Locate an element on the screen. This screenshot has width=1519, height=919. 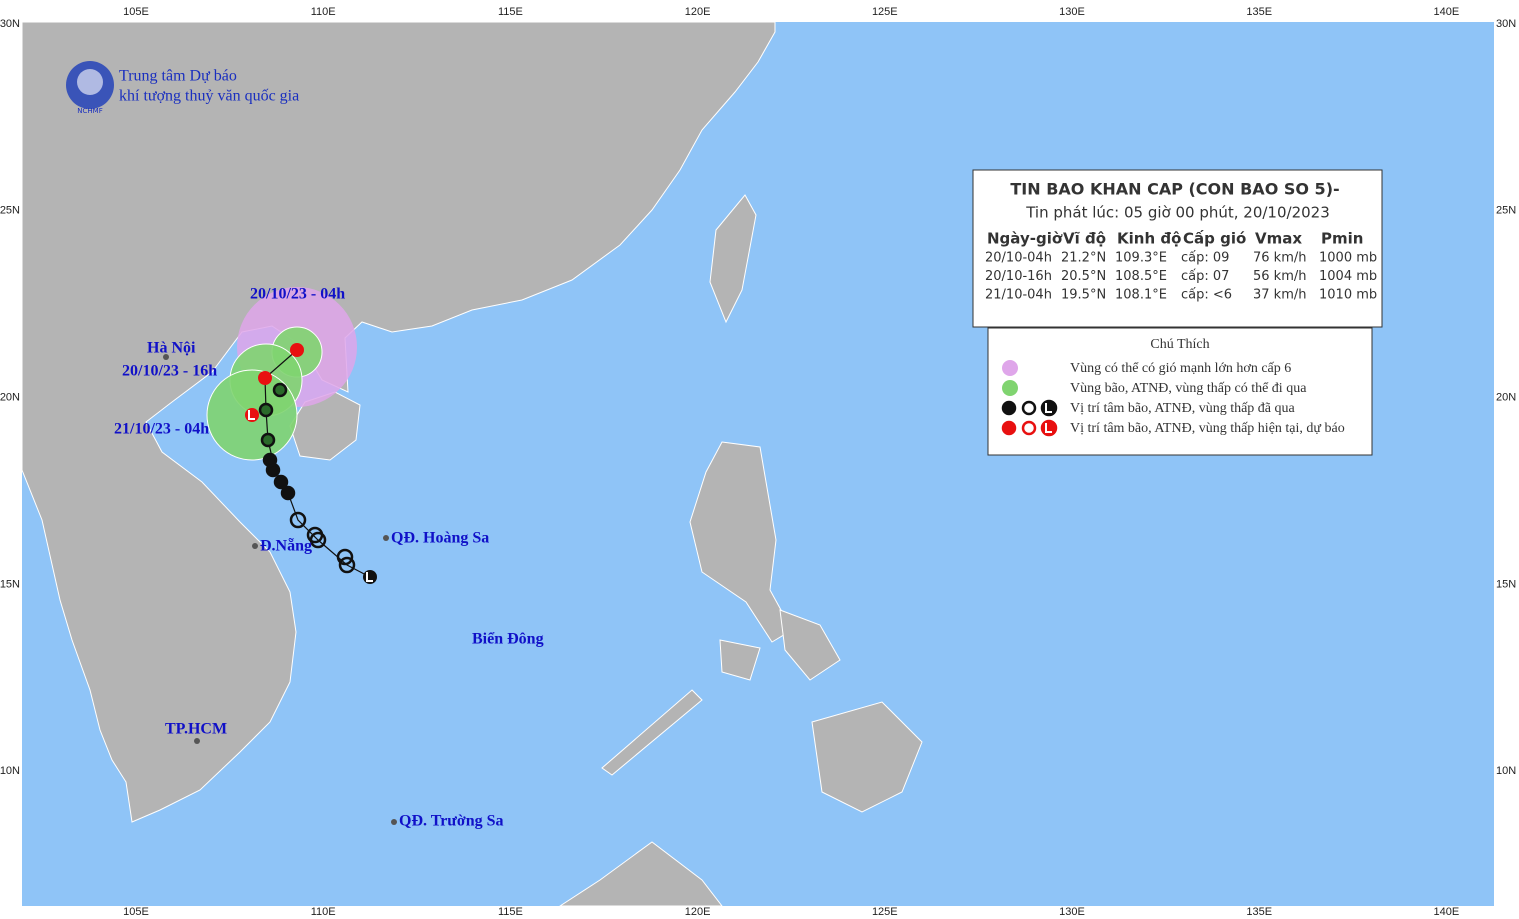
place-label: 20/10/23 - 16h is located at coordinates (169, 371).